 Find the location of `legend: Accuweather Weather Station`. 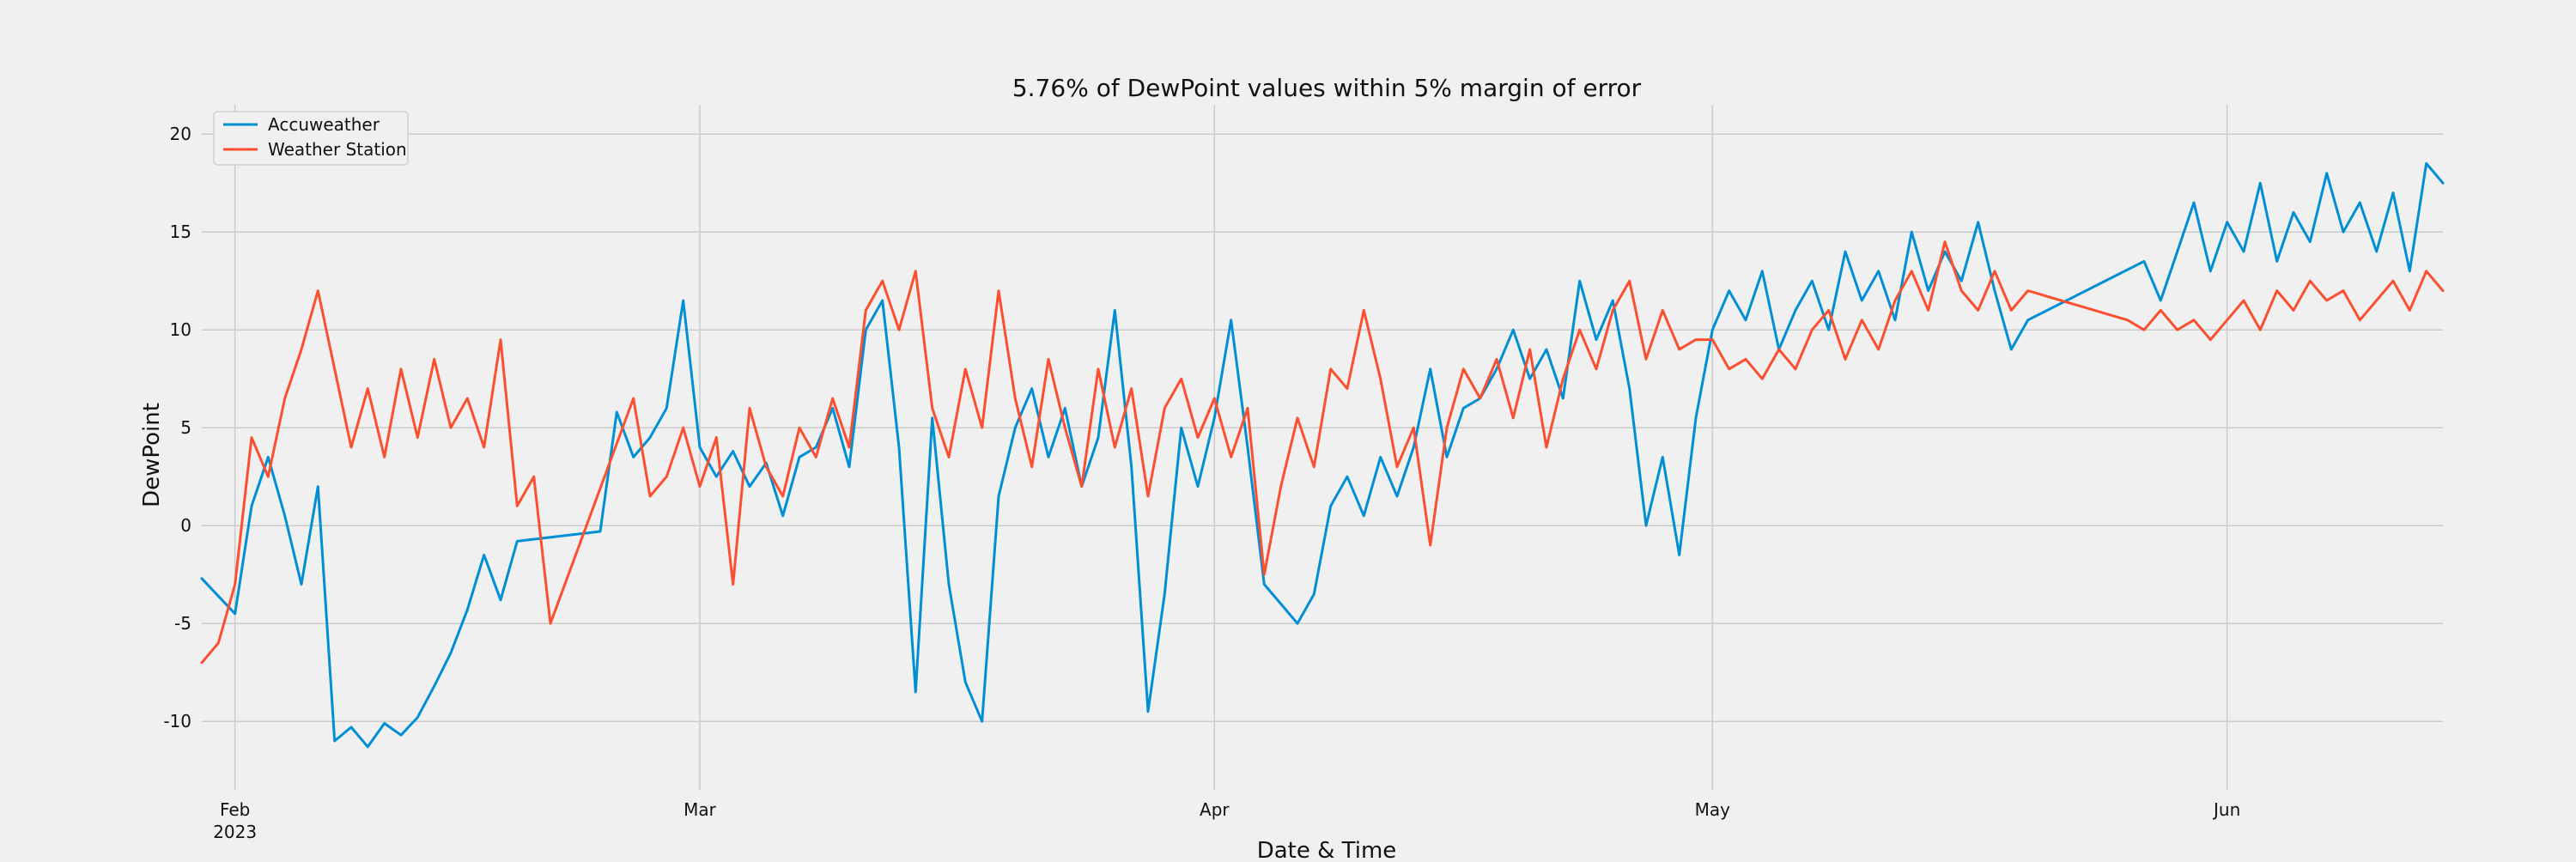

legend: Accuweather Weather Station is located at coordinates (311, 138).